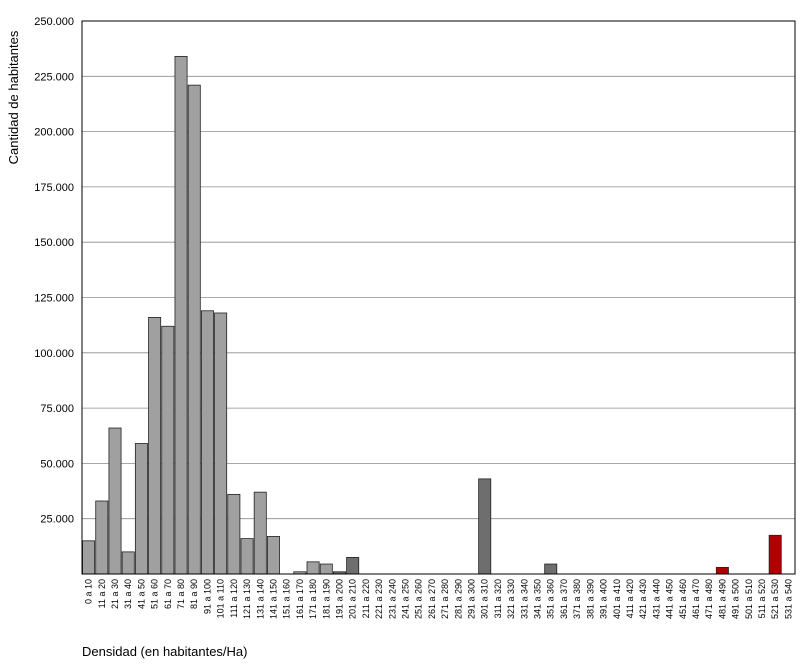  What do you see at coordinates (54, 299) in the screenshot?
I see `y-tick-label: 125.000` at bounding box center [54, 299].